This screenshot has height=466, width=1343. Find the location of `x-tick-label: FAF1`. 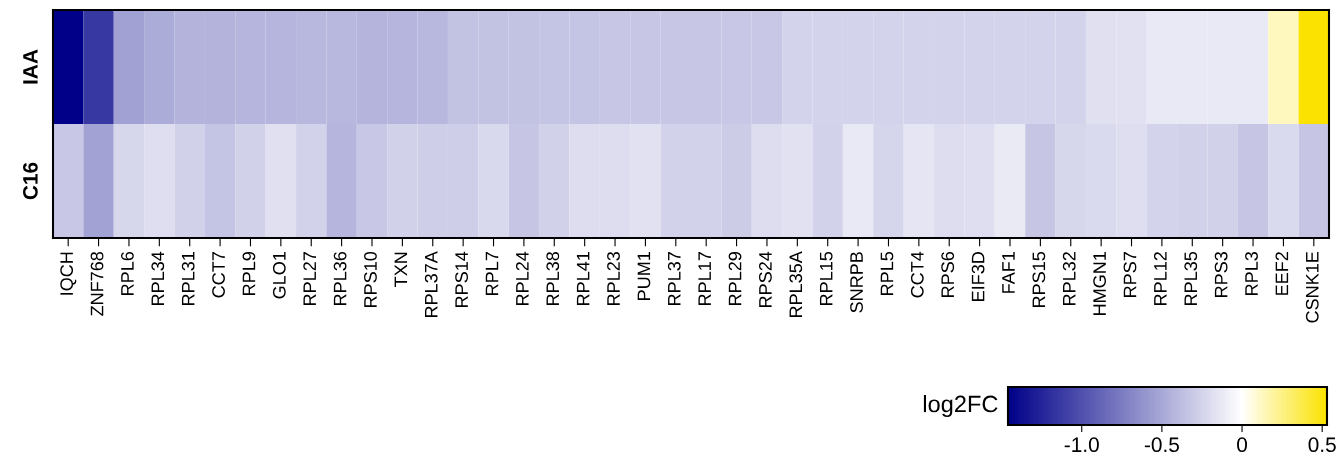

x-tick-label: FAF1 is located at coordinates (1008, 272).